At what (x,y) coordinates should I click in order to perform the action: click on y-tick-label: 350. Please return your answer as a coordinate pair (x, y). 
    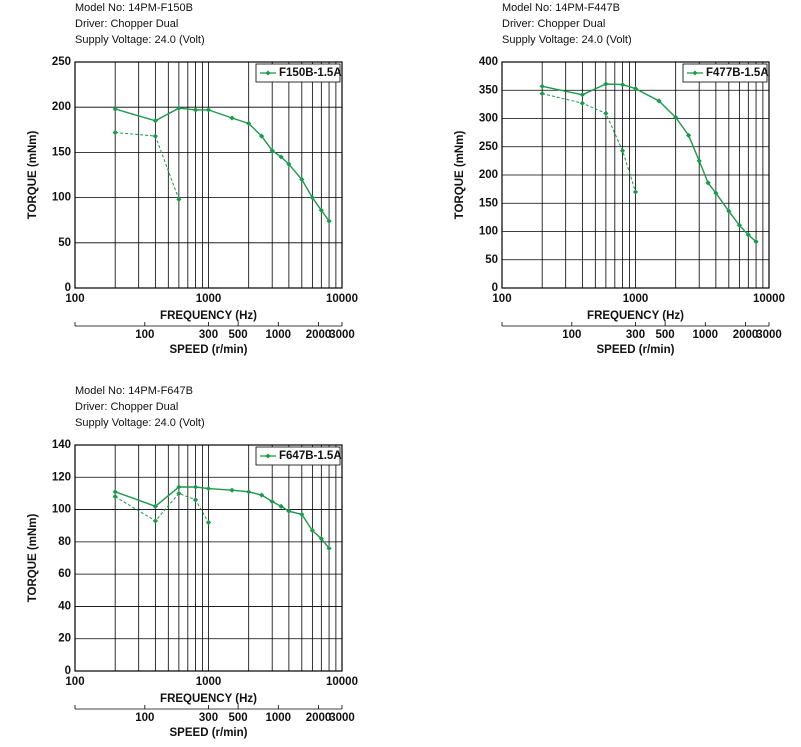
    Looking at the image, I should click on (488, 90).